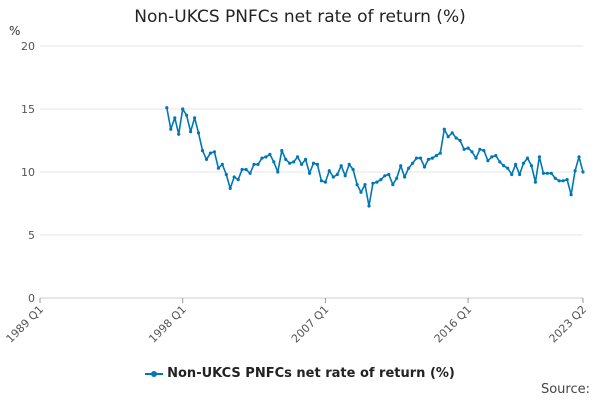 This screenshot has height=400, width=600. What do you see at coordinates (300, 373) in the screenshot?
I see `legend: Non-UKCS PNFCs net rate of return (%)` at bounding box center [300, 373].